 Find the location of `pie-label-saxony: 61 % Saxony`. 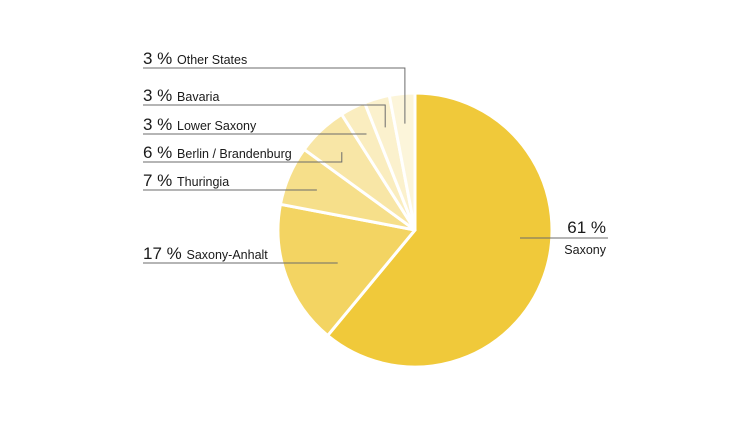

pie-label-saxony: 61 % Saxony is located at coordinates (564, 237).